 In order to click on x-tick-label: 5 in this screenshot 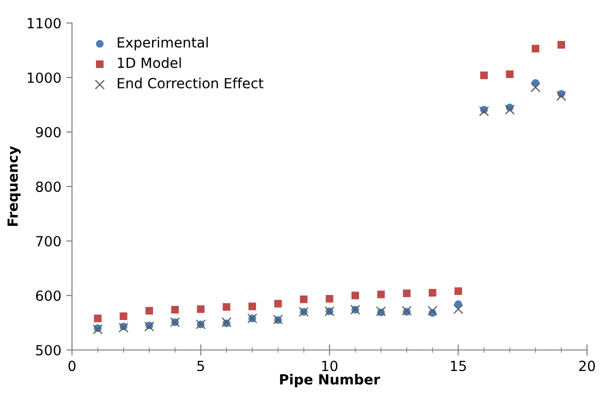, I will do `click(200, 366)`.